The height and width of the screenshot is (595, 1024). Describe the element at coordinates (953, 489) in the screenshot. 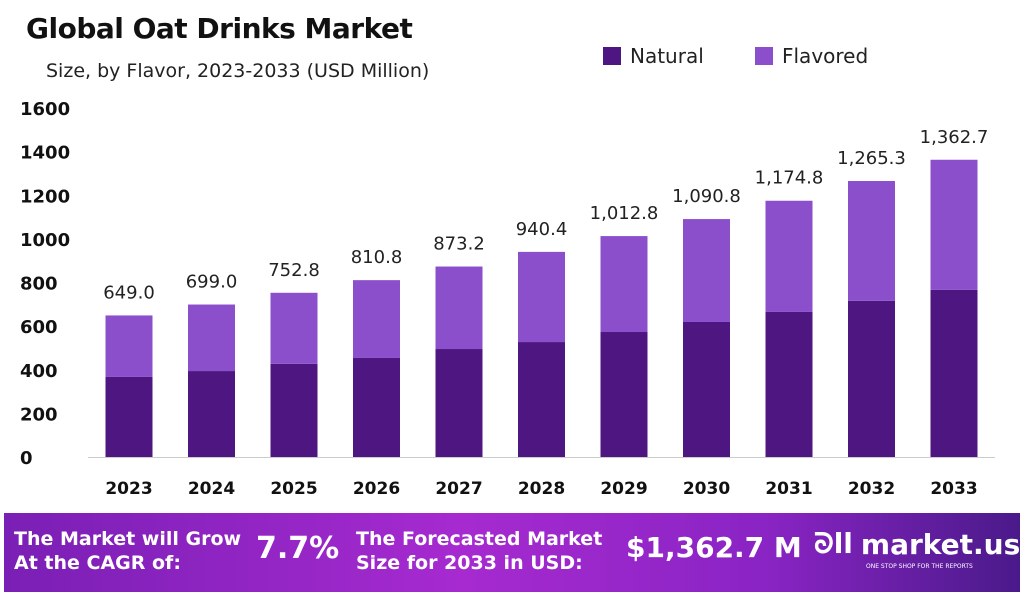

I see `x-tick-label: 2033` at that location.